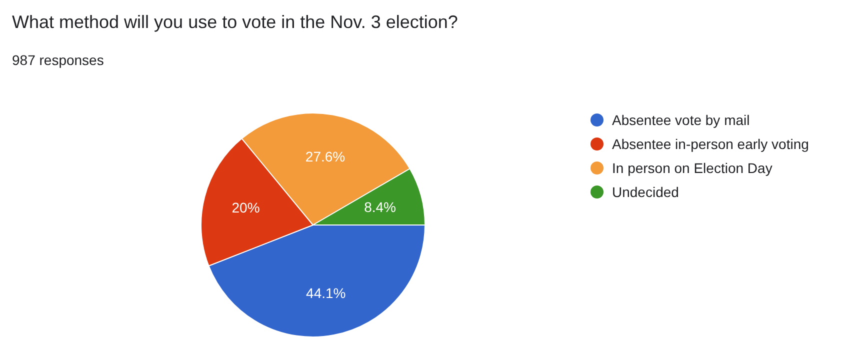 The image size is (843, 361). What do you see at coordinates (681, 120) in the screenshot?
I see `legend-label: Absentee vote by mail` at bounding box center [681, 120].